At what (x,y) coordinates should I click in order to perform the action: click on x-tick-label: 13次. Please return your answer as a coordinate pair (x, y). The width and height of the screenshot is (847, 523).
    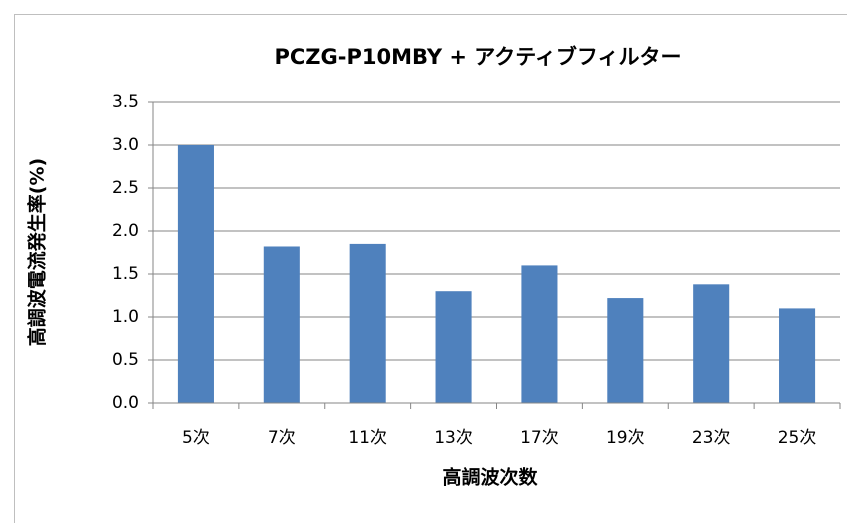
    Looking at the image, I should click on (453, 438).